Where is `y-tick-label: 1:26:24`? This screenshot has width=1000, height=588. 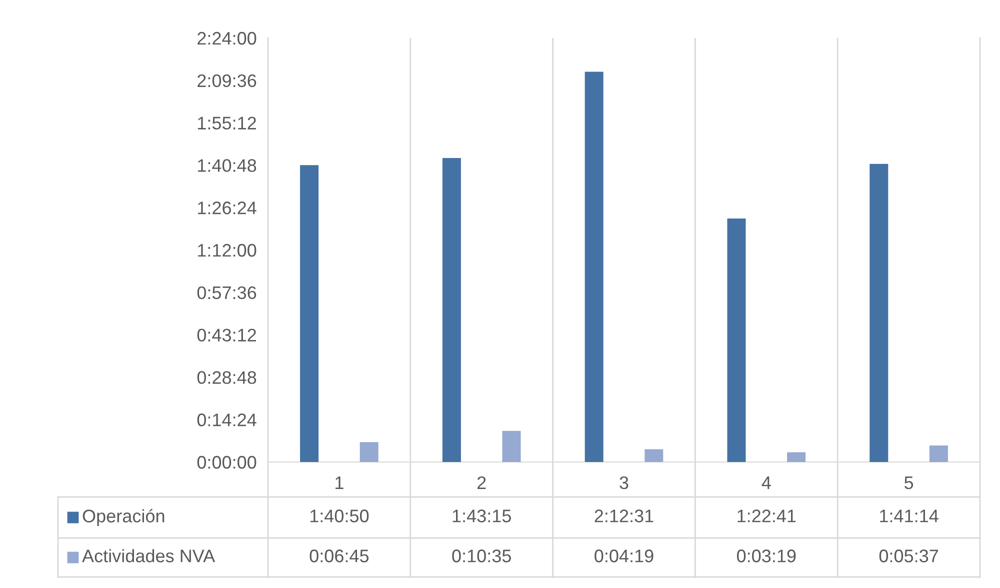 y-tick-label: 1:26:24 is located at coordinates (227, 208).